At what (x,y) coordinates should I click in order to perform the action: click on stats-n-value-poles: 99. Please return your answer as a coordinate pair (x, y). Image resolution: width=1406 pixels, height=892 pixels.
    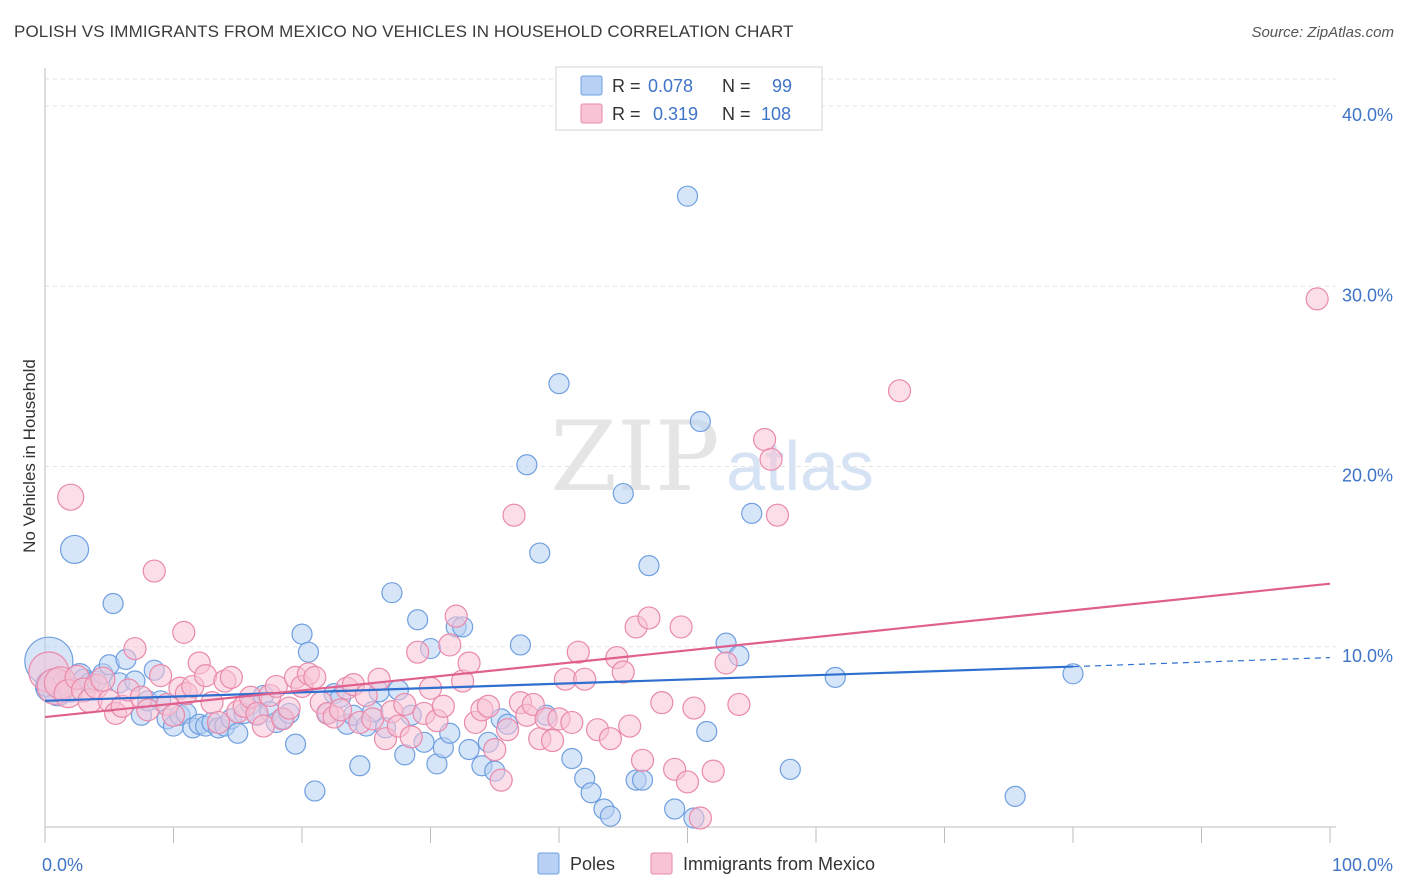
    Looking at the image, I should click on (782, 86).